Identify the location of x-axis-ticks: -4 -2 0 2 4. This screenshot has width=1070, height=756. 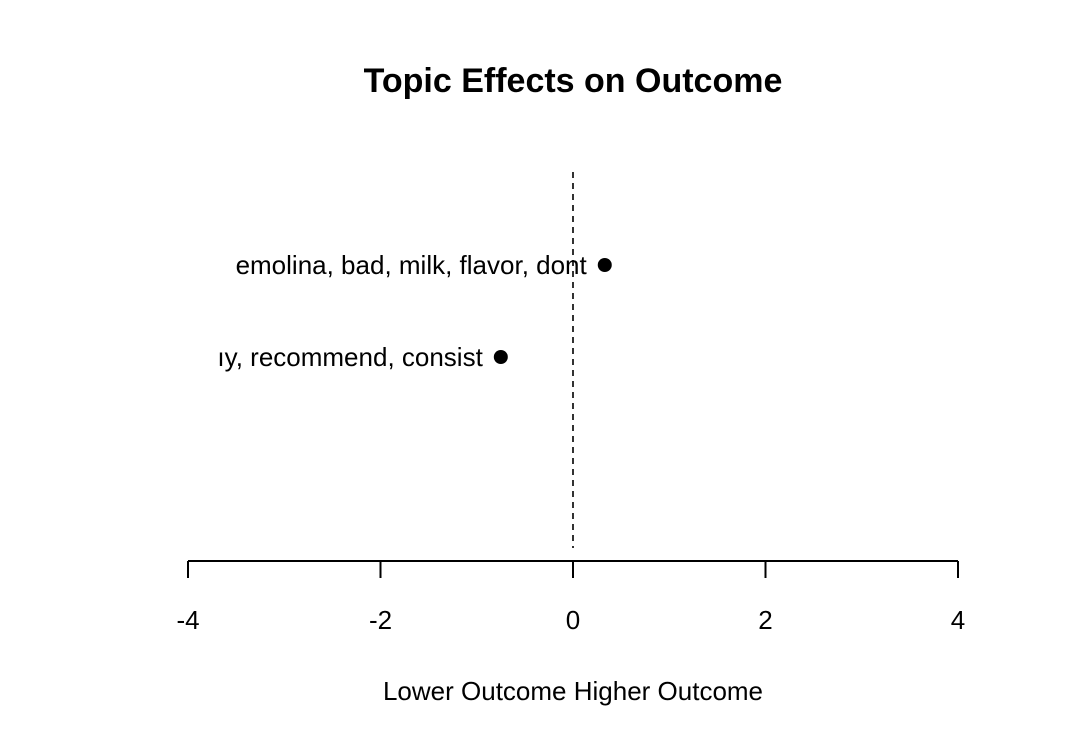
(570, 598).